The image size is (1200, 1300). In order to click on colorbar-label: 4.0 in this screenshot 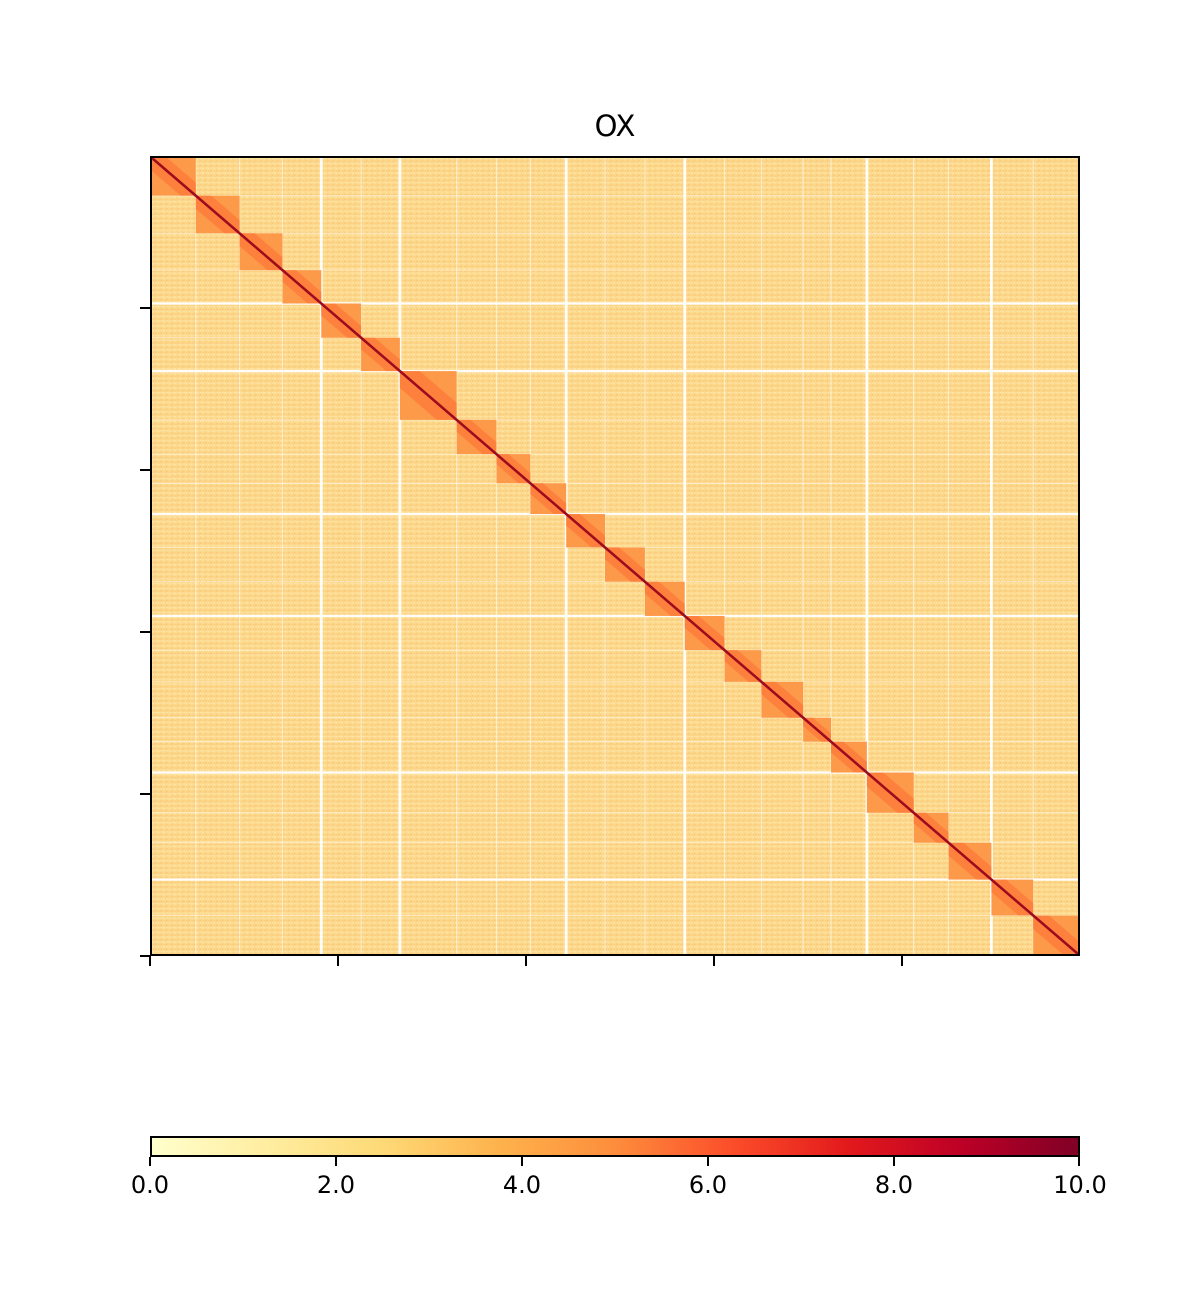, I will do `click(522, 1185)`.